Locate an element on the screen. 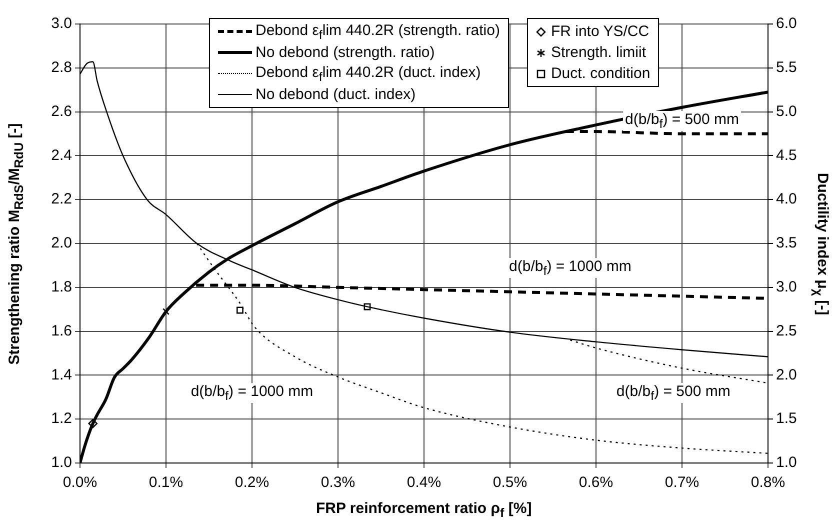  y2-tick-label: 3.5 is located at coordinates (786, 243).